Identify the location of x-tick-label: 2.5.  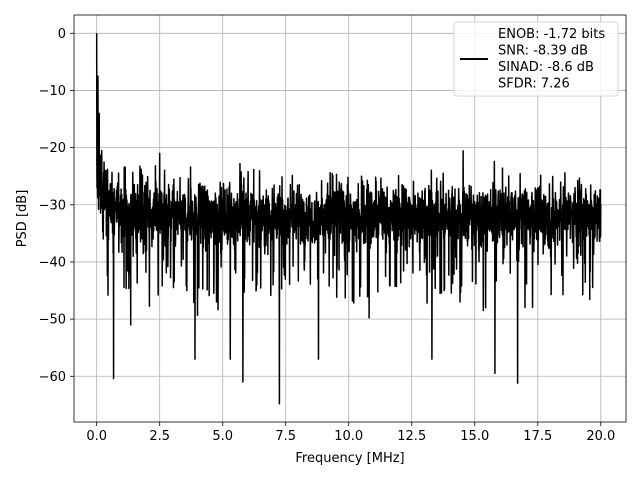
(159, 436).